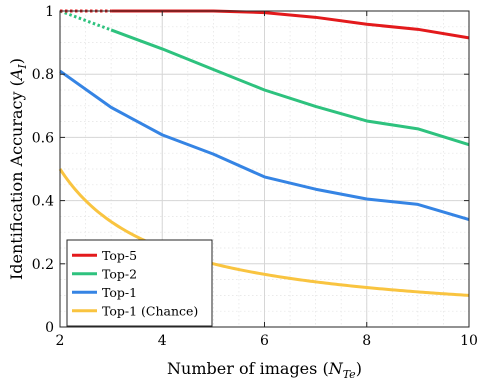 The width and height of the screenshot is (478, 379). I want to click on legend-item-top-5: Top-5, so click(104, 255).